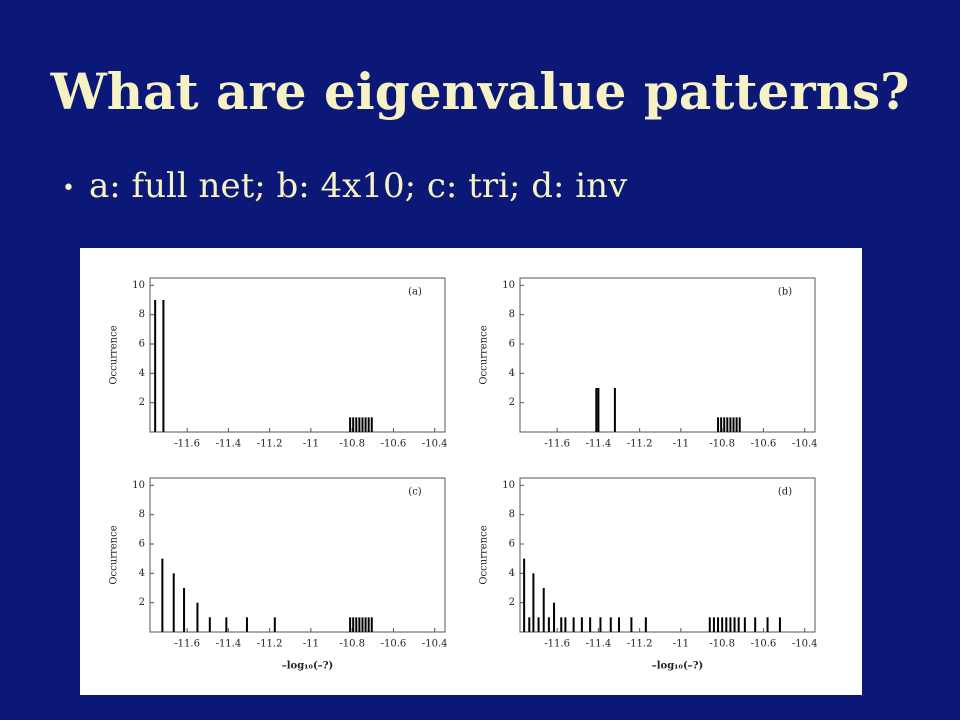 The width and height of the screenshot is (960, 720). What do you see at coordinates (415, 492) in the screenshot?
I see `panel-label: (c)` at bounding box center [415, 492].